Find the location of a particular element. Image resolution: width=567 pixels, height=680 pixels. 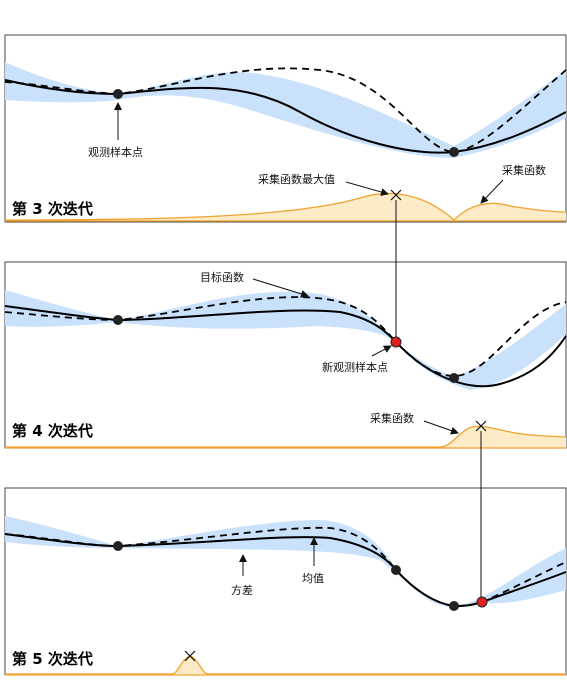

acq-max-label: 采集函数最大值 is located at coordinates (296, 179).